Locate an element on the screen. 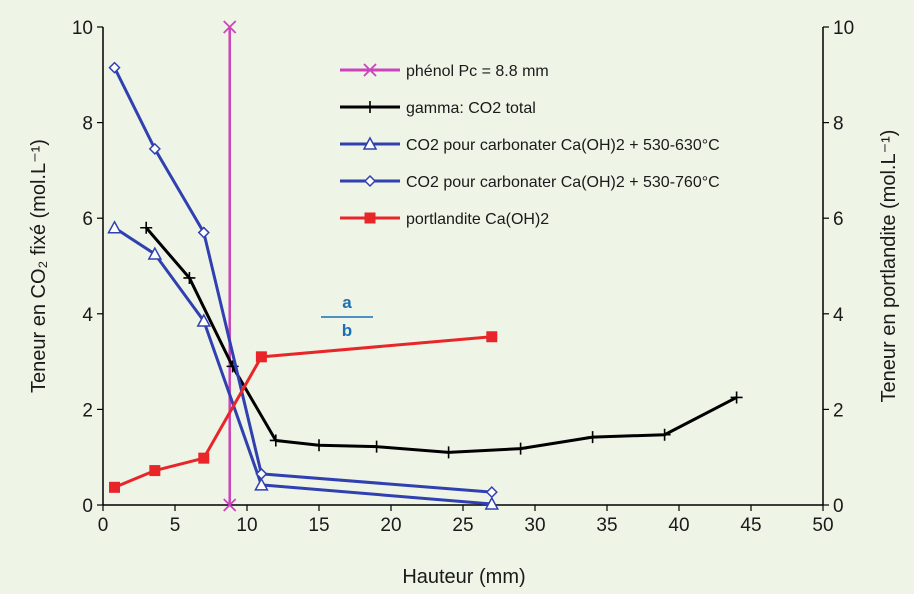  legend-label: portlandite Ca(OH)2 is located at coordinates (477, 219).